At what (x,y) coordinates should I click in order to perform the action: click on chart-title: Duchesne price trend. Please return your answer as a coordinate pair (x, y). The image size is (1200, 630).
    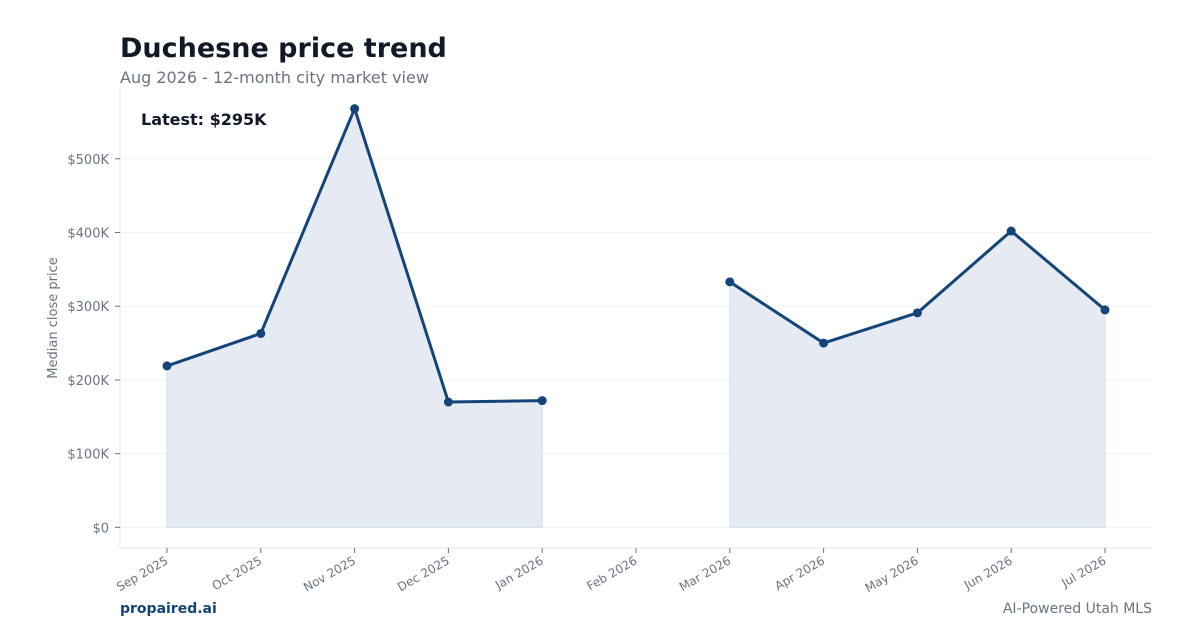
    Looking at the image, I should click on (283, 48).